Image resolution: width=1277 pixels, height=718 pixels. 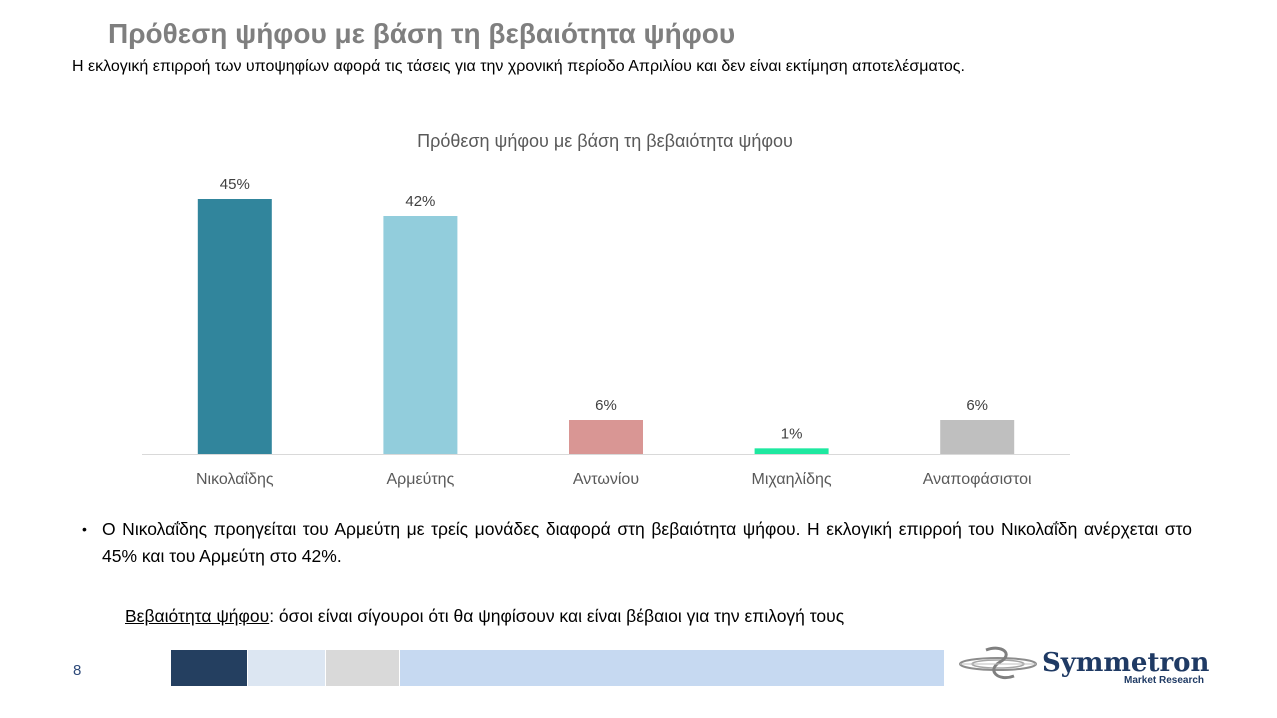 I want to click on category-label-4: Μιχαηλίδης, so click(x=792, y=479).